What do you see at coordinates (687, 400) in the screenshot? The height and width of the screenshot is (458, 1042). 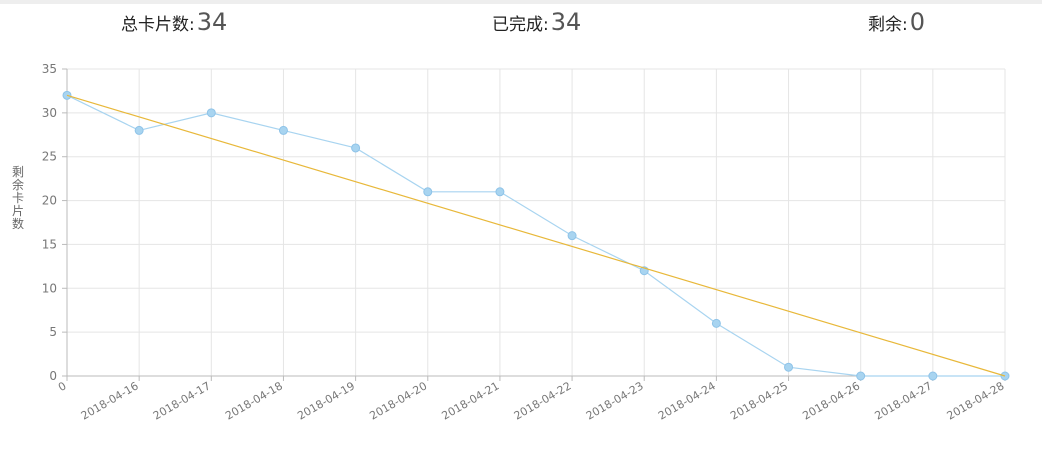 I see `x-tick-label: 2018-04-24` at bounding box center [687, 400].